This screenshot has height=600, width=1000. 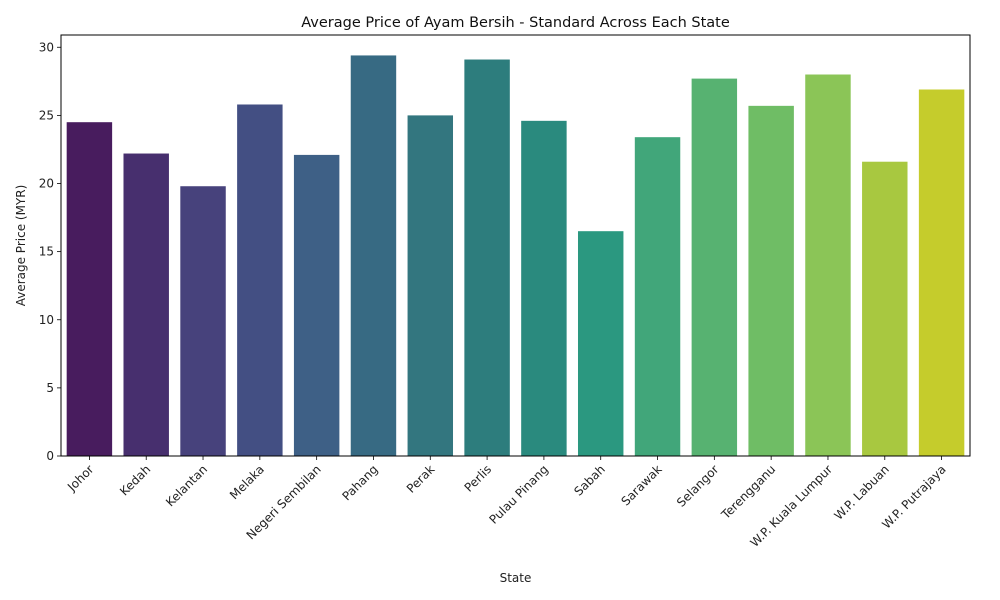 I want to click on bar-pulau-pinang, so click(x=544, y=288).